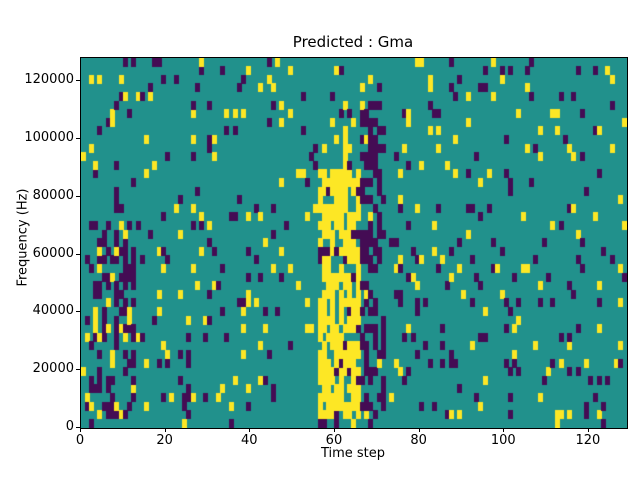 This screenshot has width=640, height=480. I want to click on y-tick-label: 40000, so click(53, 311).